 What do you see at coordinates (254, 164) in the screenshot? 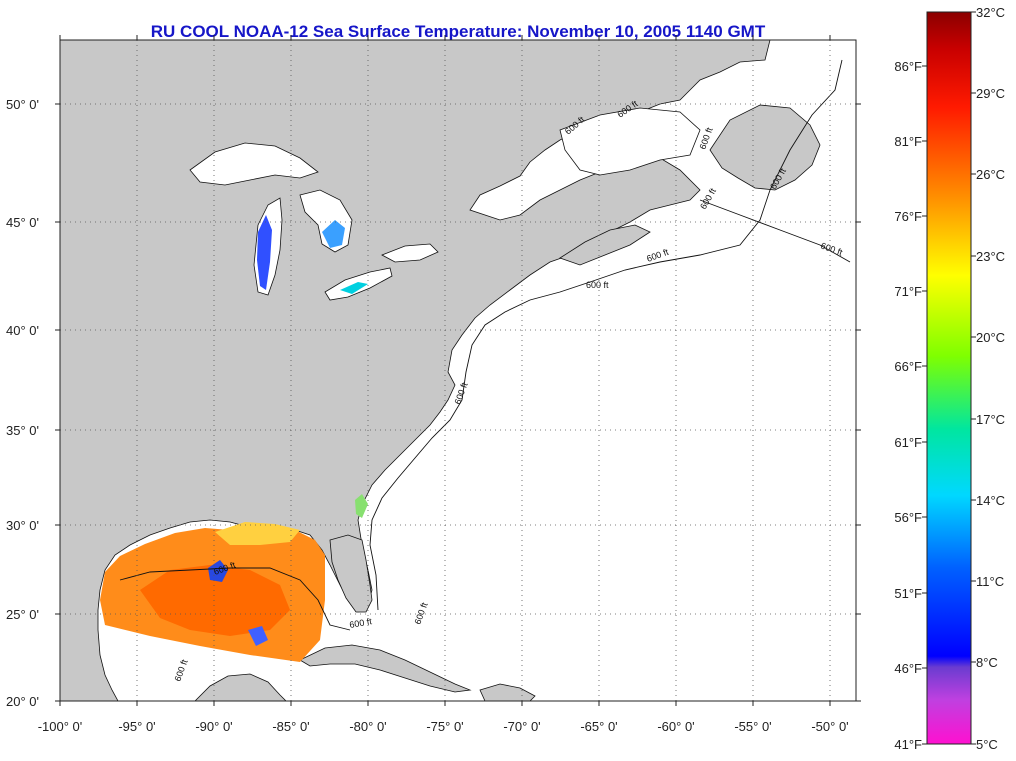
I see `lake-superior` at bounding box center [254, 164].